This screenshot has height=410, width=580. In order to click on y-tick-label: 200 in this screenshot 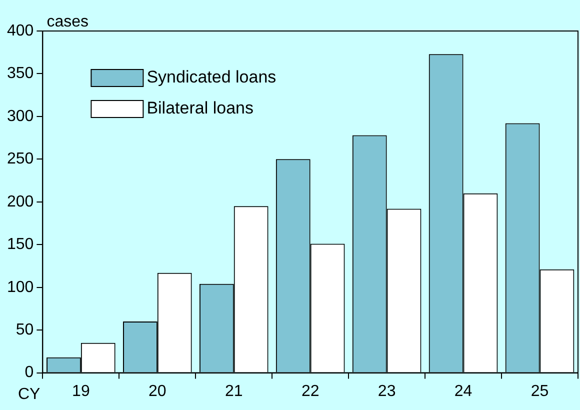, I will do `click(20, 201)`.